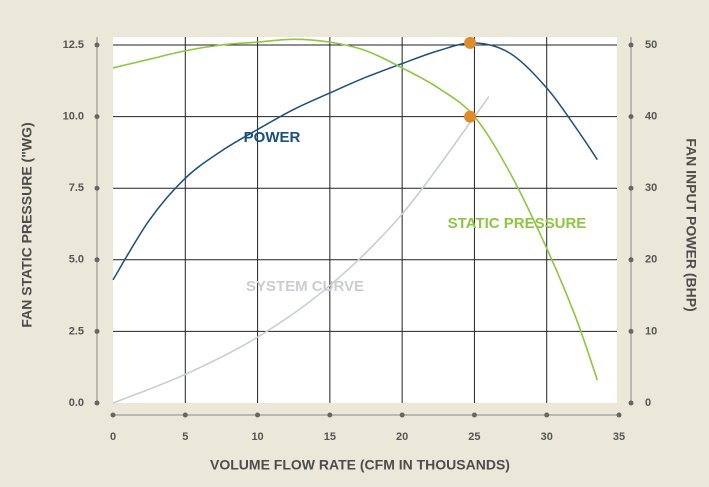 This screenshot has height=487, width=709. Describe the element at coordinates (76, 188) in the screenshot. I see `y-tick-label: 7.5` at that location.